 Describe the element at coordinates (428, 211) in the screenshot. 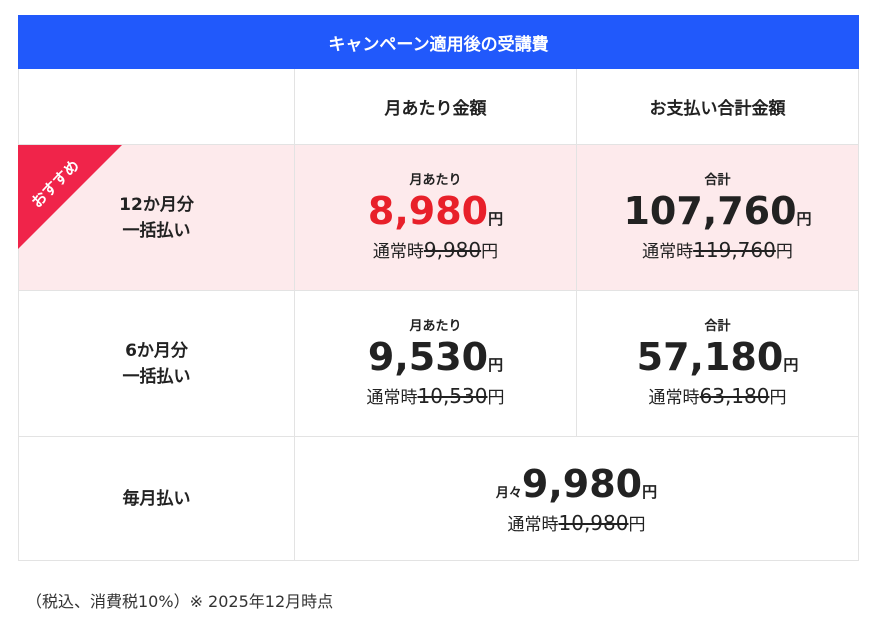

I see `price: 8,980` at that location.